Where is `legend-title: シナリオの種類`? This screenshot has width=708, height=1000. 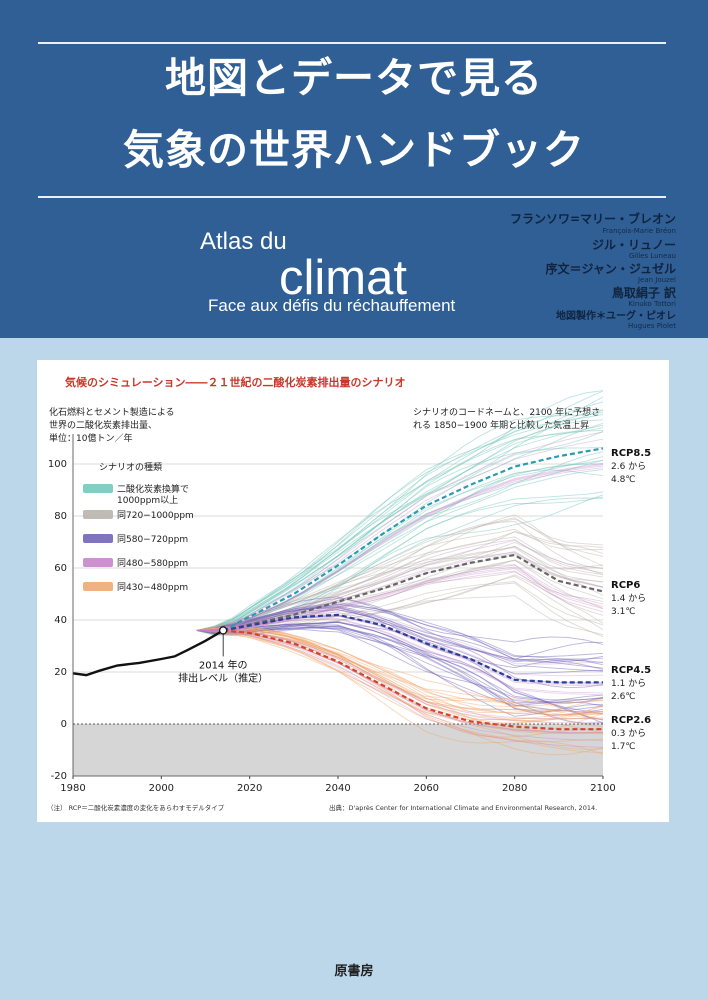
legend-title: シナリオの種類 is located at coordinates (130, 467).